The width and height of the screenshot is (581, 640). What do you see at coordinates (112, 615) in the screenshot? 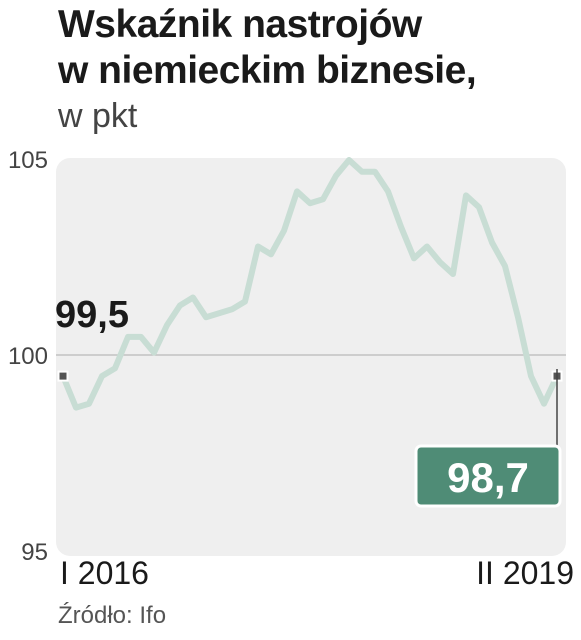
I see `source-note: Źródło: Ifo` at bounding box center [112, 615].